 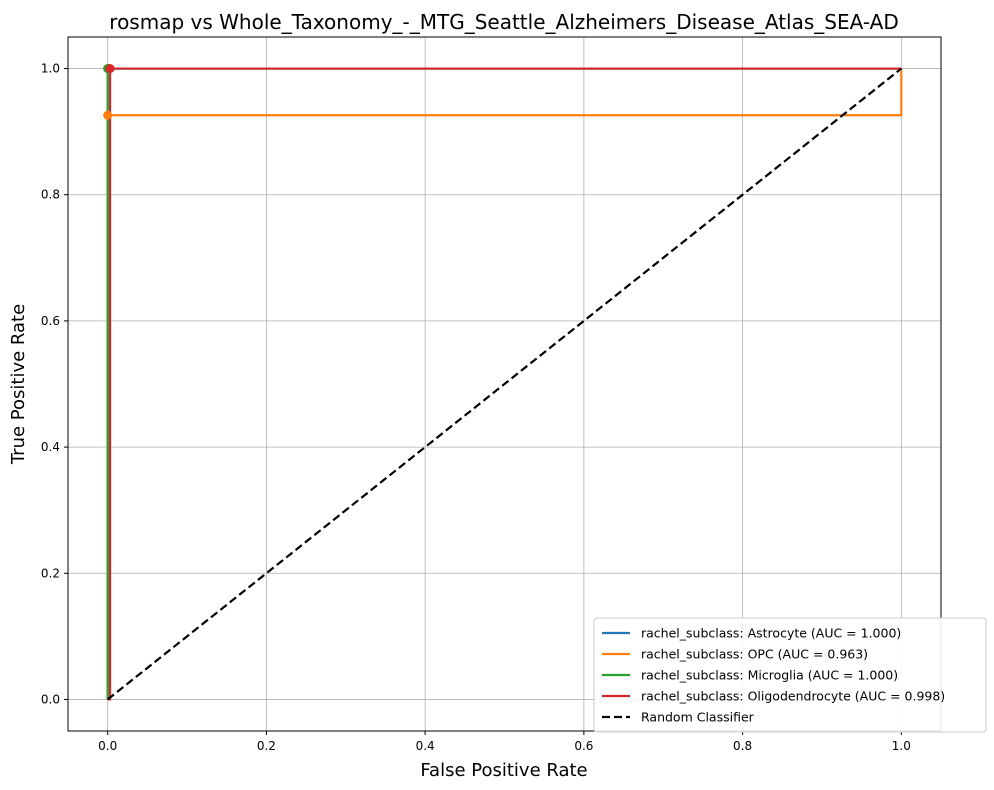 What do you see at coordinates (769, 675) in the screenshot?
I see `legend-label-2: rachel_subclass: Microglia (AUC = 1.000)` at bounding box center [769, 675].